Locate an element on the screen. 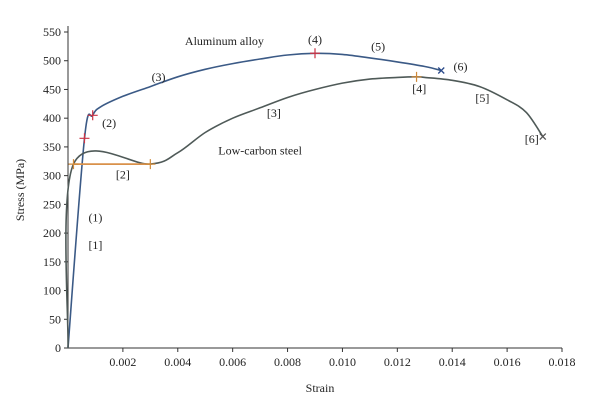  stage-label: [4] is located at coordinates (419, 88).